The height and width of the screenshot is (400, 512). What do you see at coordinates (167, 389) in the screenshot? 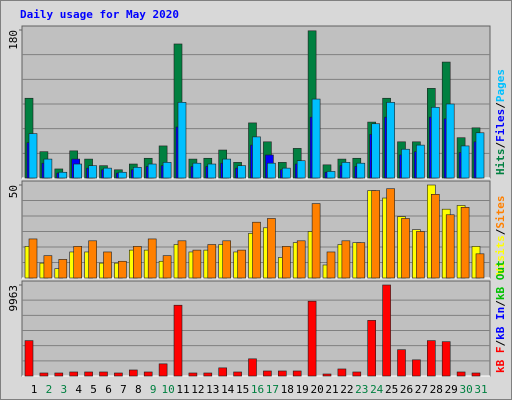
I see `x-tick-label: 10` at bounding box center [167, 389].